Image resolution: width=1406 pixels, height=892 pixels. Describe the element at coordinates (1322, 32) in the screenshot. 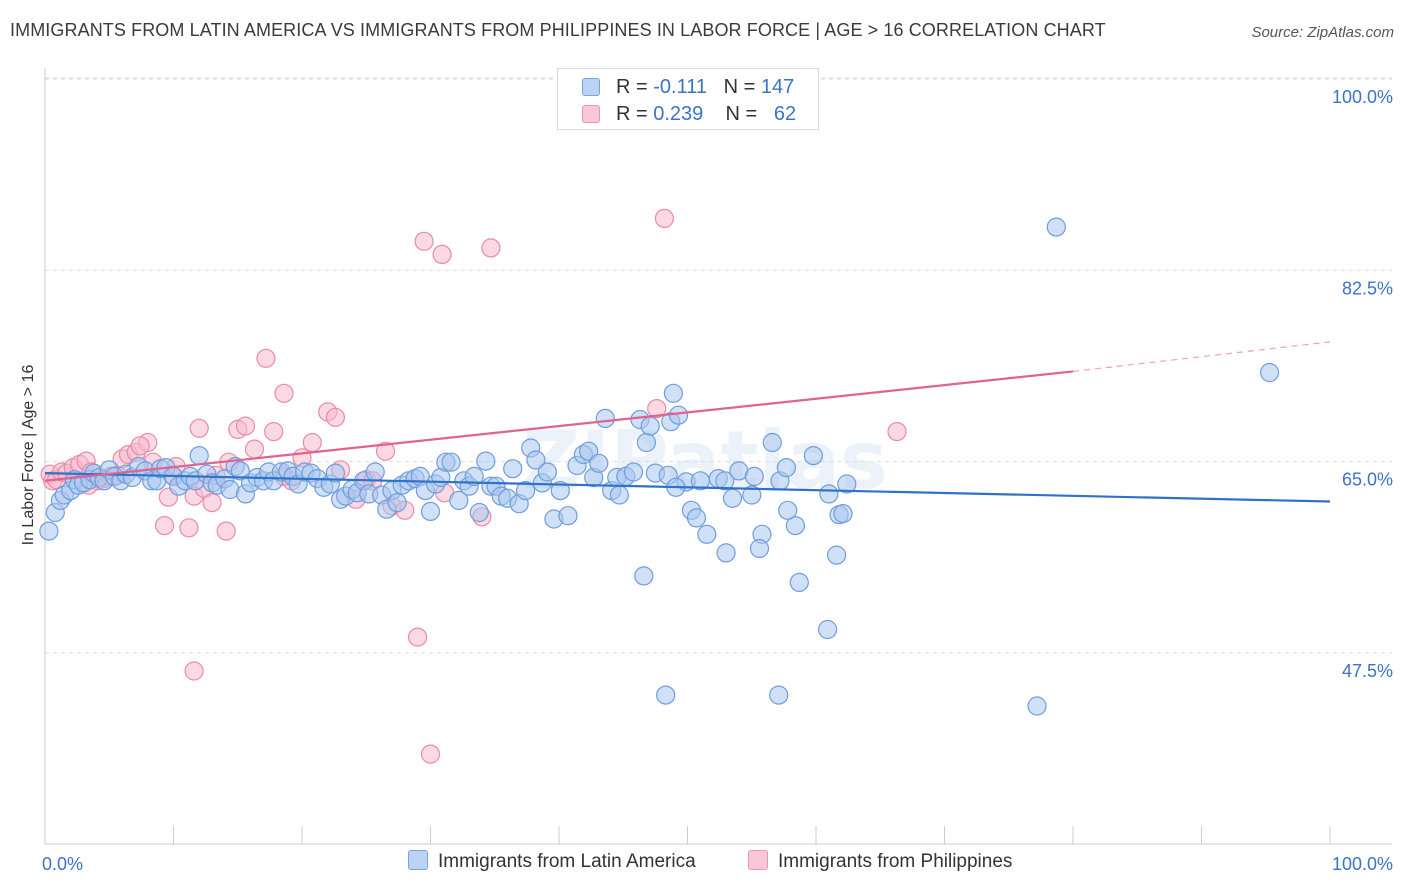

I see `source-label: Source: ZipAtlas.com` at that location.